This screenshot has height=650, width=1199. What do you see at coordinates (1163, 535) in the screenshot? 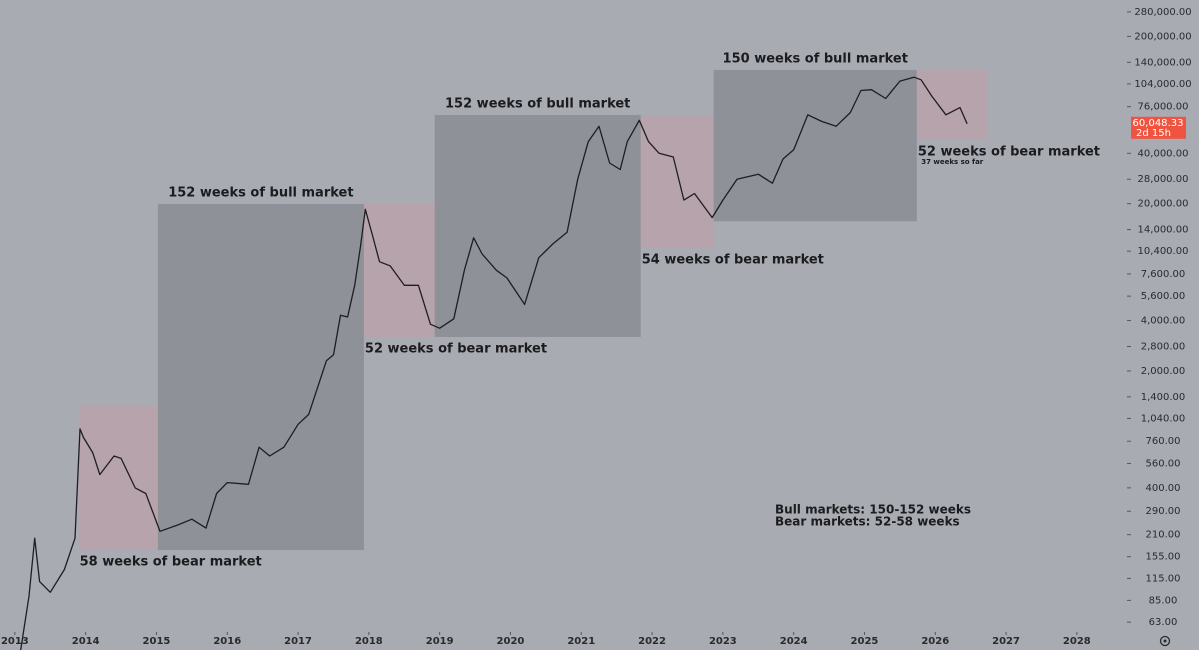
I see `y-tick-label: 210.00` at bounding box center [1163, 535].